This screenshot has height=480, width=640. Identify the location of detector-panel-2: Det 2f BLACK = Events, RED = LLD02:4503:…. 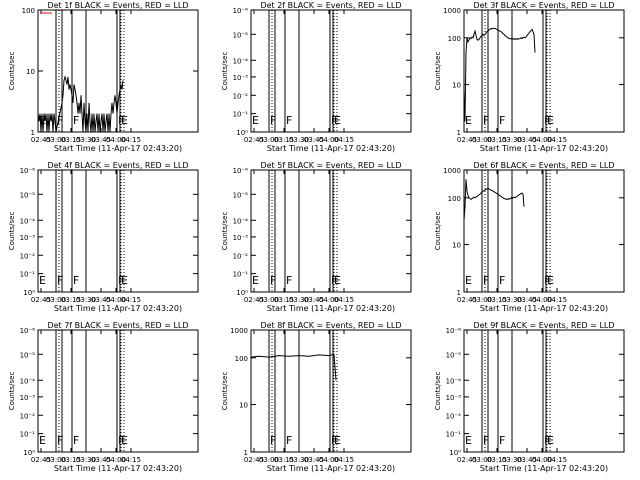
(316, 77).